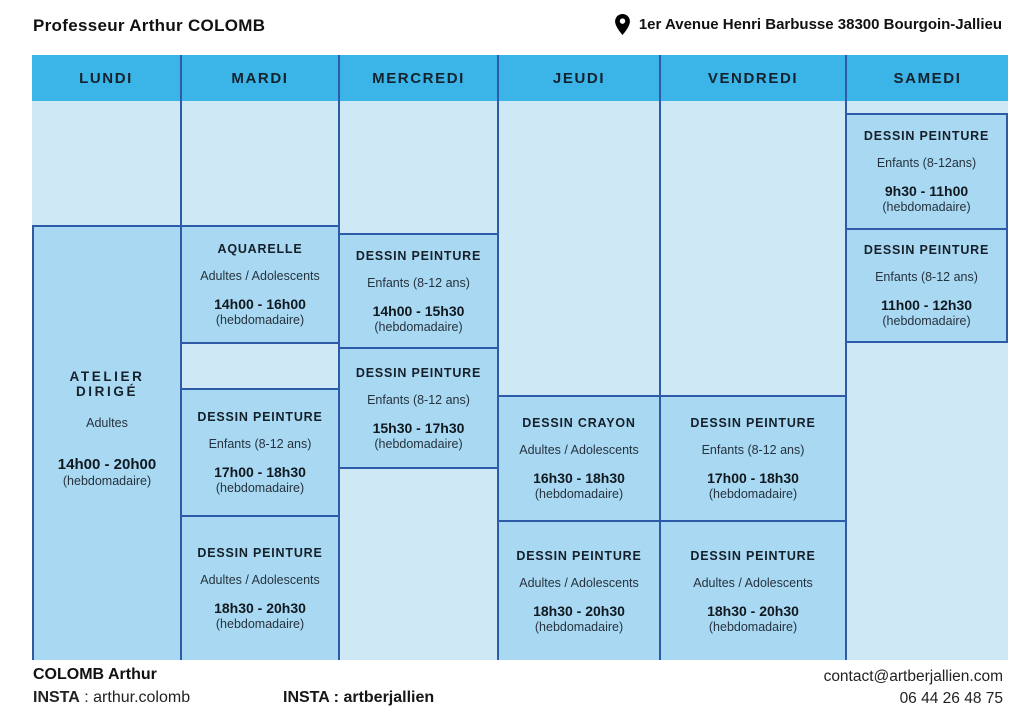 The width and height of the screenshot is (1024, 724). I want to click on class-time: 14h00 - 15h30, so click(418, 310).